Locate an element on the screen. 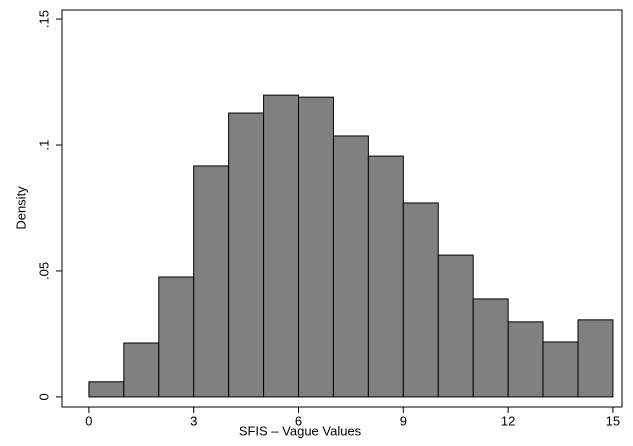 The image size is (633, 446). x-tick-label: 3 is located at coordinates (193, 420).